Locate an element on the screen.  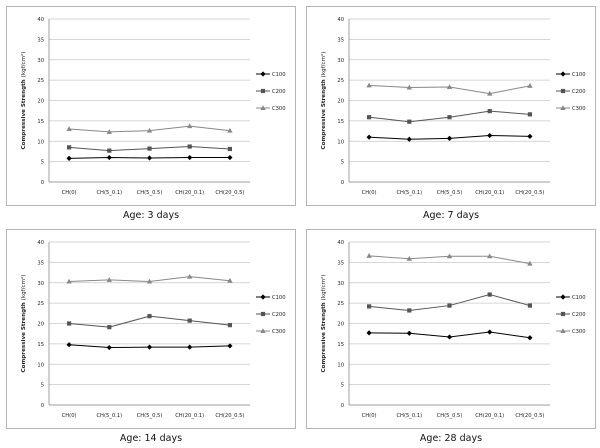
series-line is located at coordinates (450, 302).